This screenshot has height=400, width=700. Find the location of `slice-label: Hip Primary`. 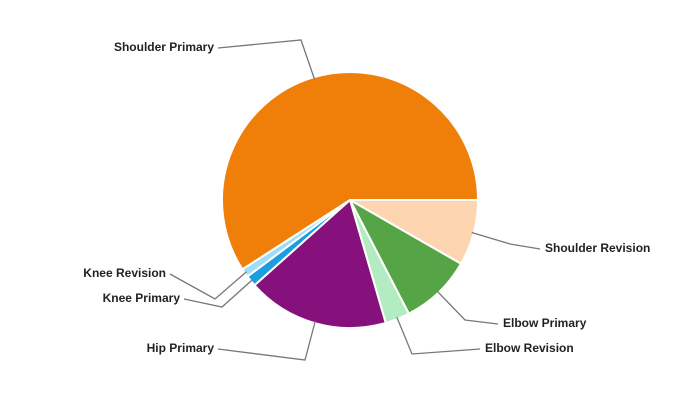

slice-label: Hip Primary is located at coordinates (181, 348).